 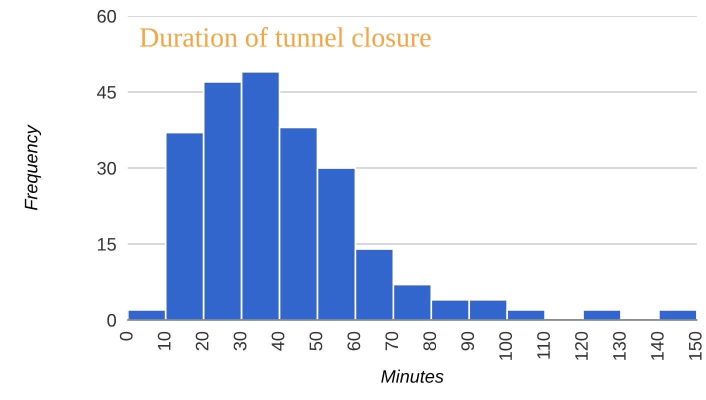 What do you see at coordinates (505, 346) in the screenshot?
I see `x-tick-label: 100` at bounding box center [505, 346].